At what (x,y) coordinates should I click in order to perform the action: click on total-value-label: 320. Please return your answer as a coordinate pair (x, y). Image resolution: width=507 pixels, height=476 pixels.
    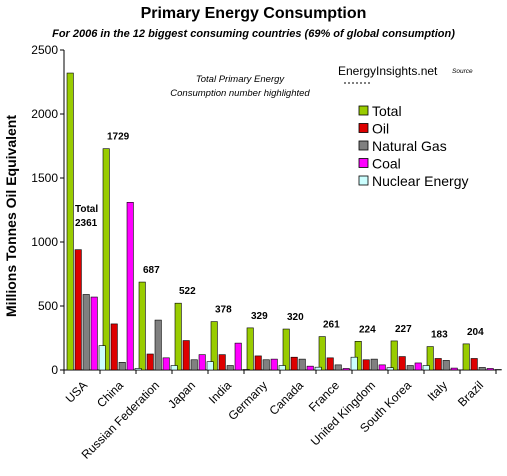
    Looking at the image, I should click on (295, 317).